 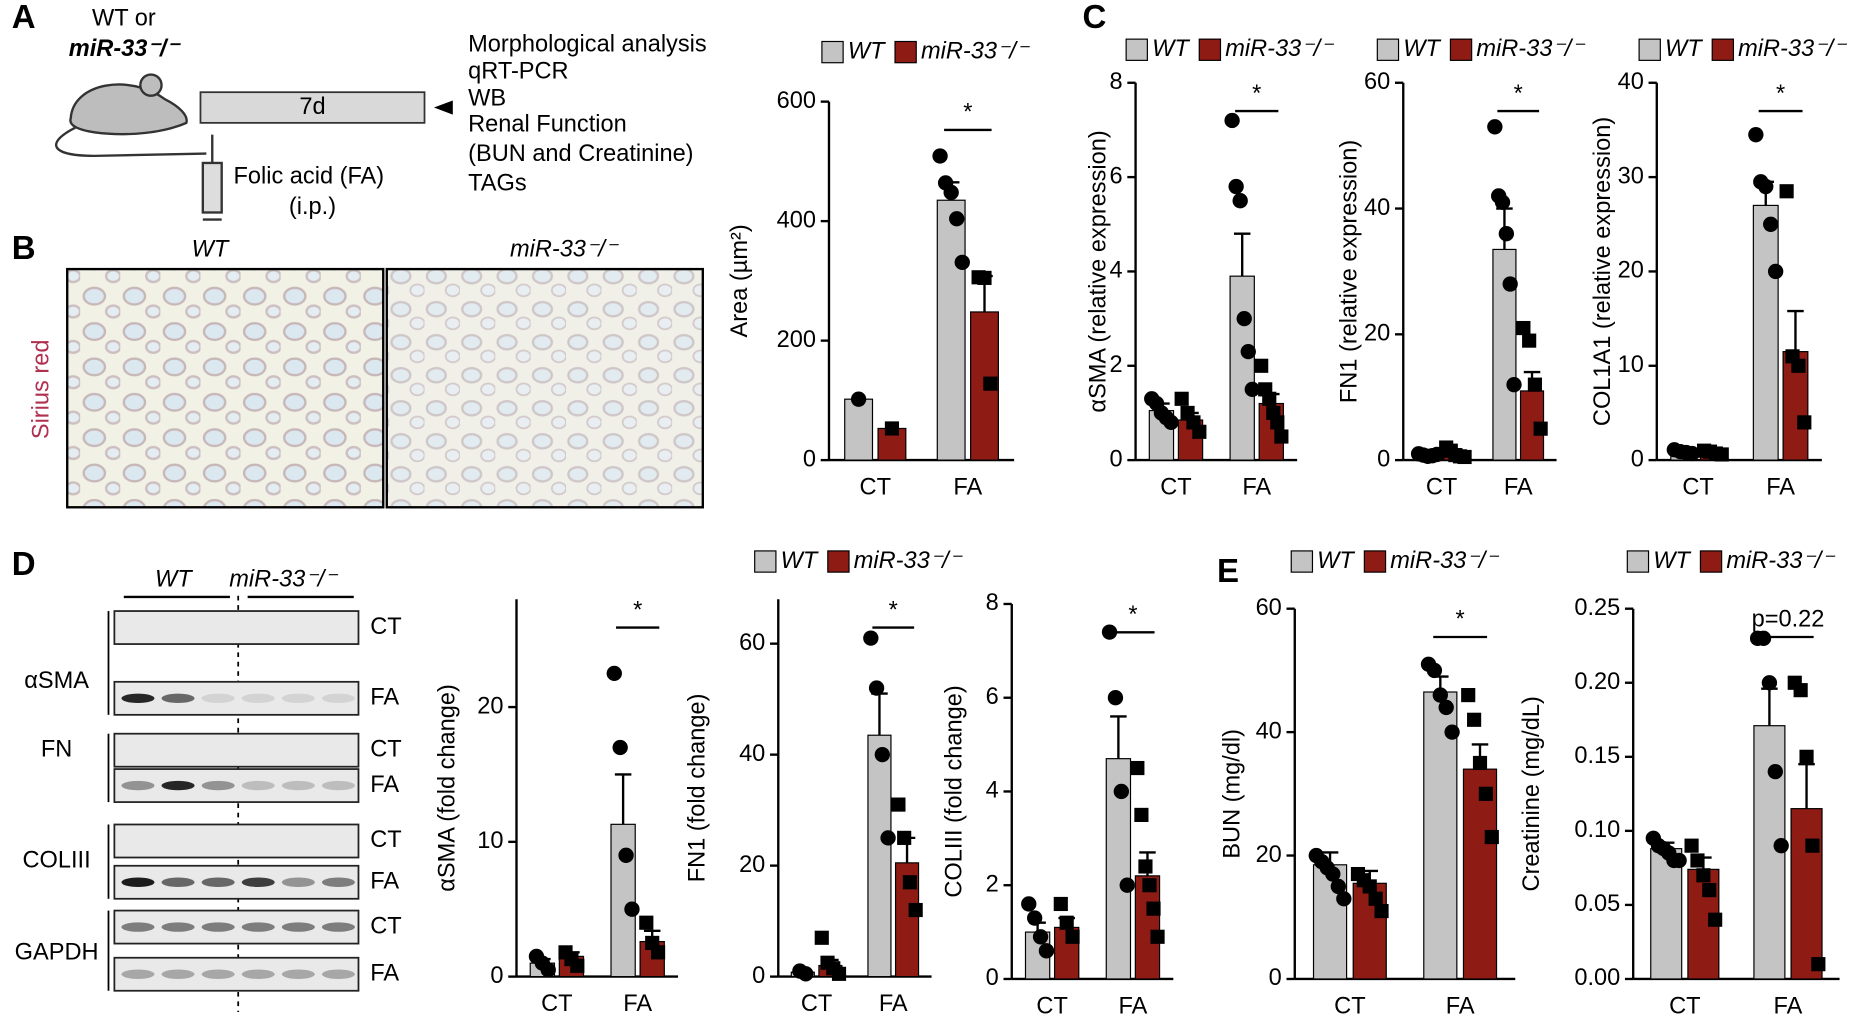 What do you see at coordinates (1531, 793) in the screenshot?
I see `y-axis-label: Creatinine (mg/dL)` at bounding box center [1531, 793].